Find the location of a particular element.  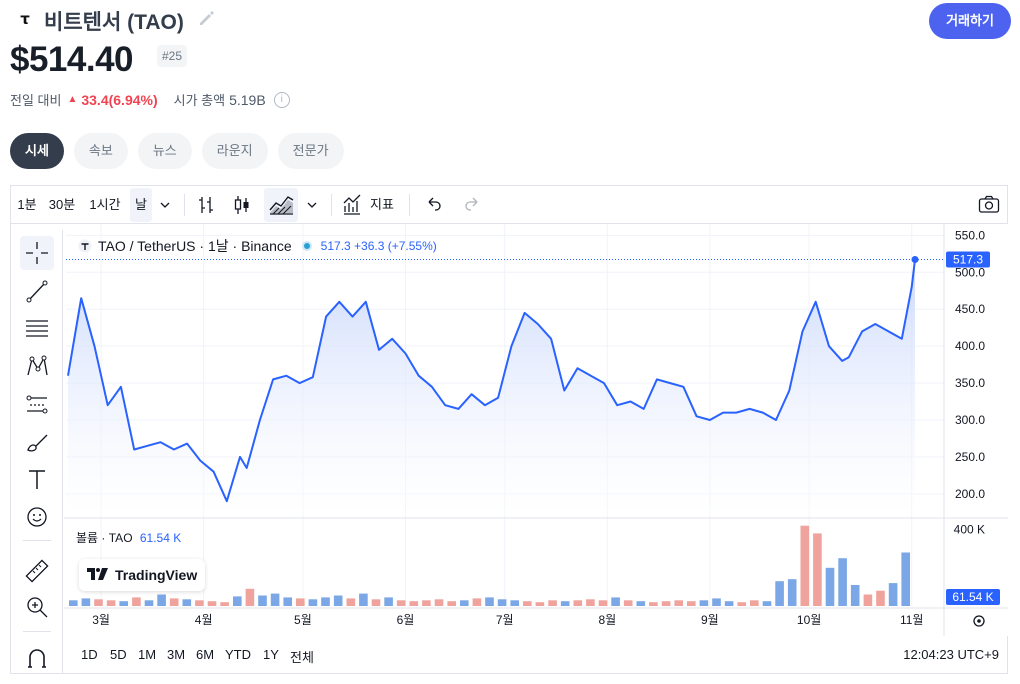

indicators-icon is located at coordinates (352, 205).